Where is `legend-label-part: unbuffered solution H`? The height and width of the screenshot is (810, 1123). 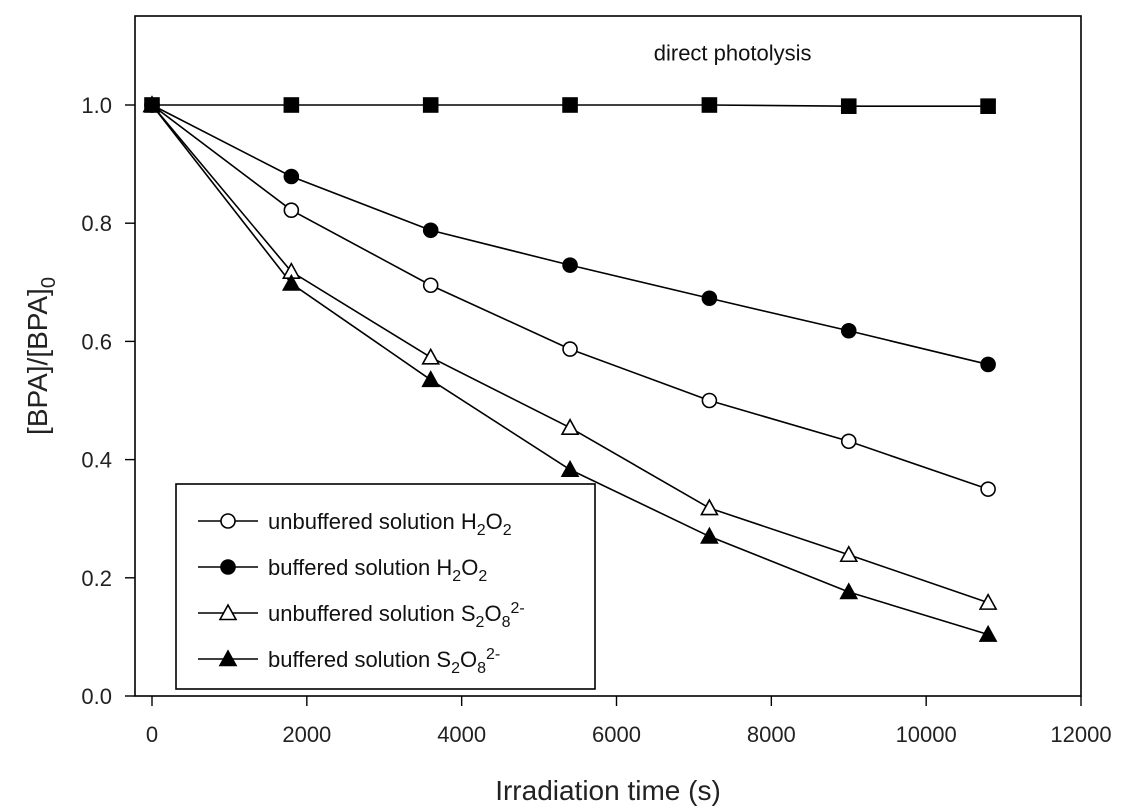 legend-label-part: unbuffered solution H is located at coordinates (372, 521).